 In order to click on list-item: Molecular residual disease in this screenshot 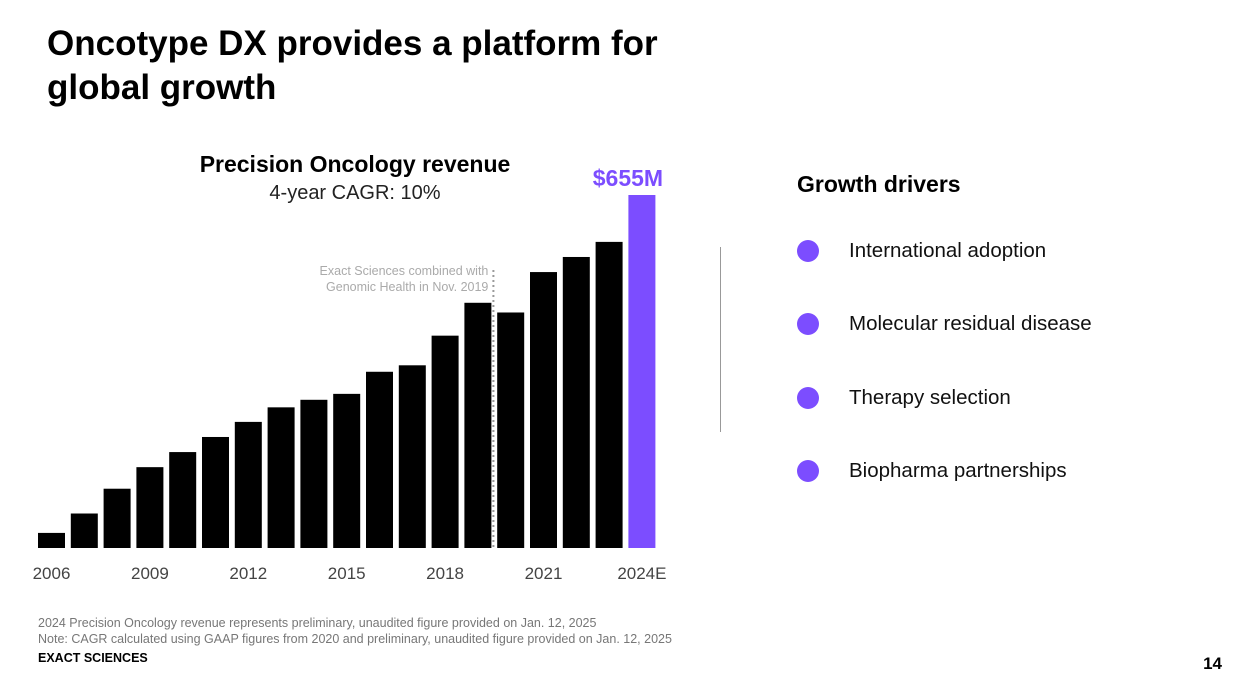, I will do `click(944, 324)`.